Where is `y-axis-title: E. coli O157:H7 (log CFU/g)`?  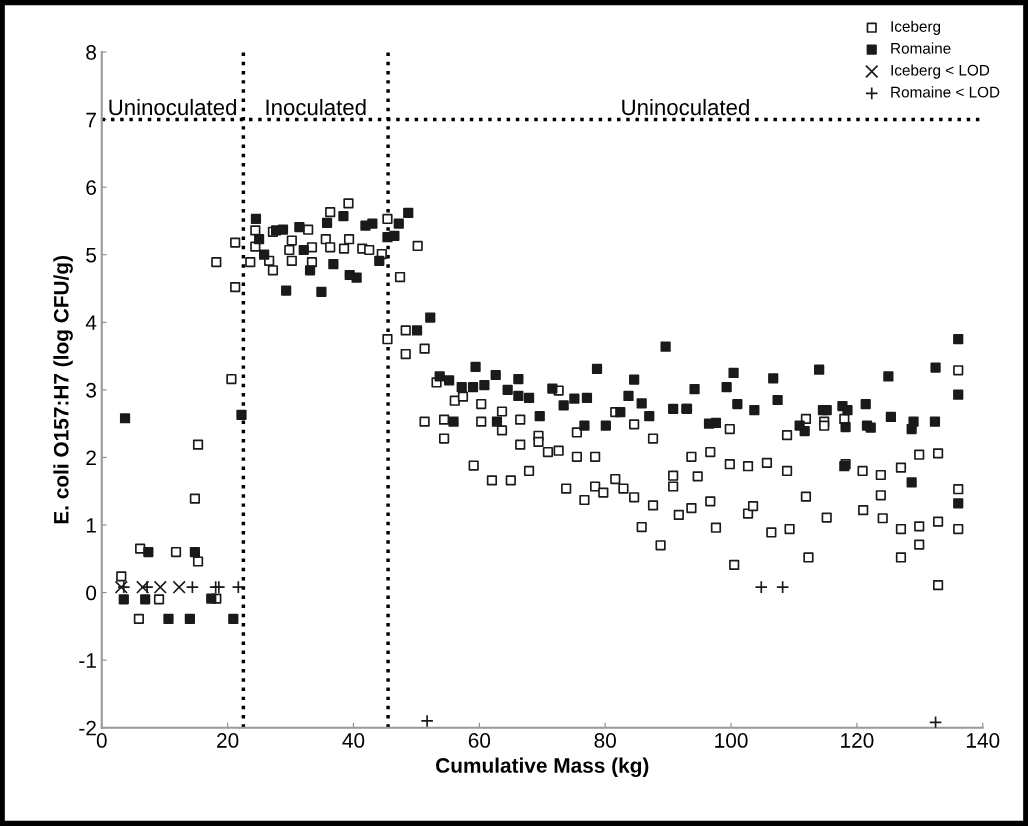
y-axis-title: E. coli O157:H7 (log CFU/g) is located at coordinates (63, 390).